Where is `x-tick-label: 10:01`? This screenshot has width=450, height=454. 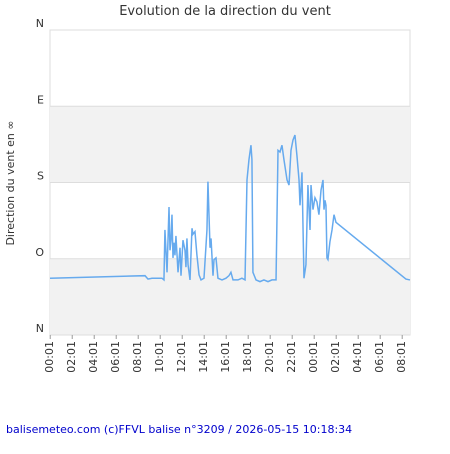
x-tick-label: 10:01 is located at coordinates (159, 357).